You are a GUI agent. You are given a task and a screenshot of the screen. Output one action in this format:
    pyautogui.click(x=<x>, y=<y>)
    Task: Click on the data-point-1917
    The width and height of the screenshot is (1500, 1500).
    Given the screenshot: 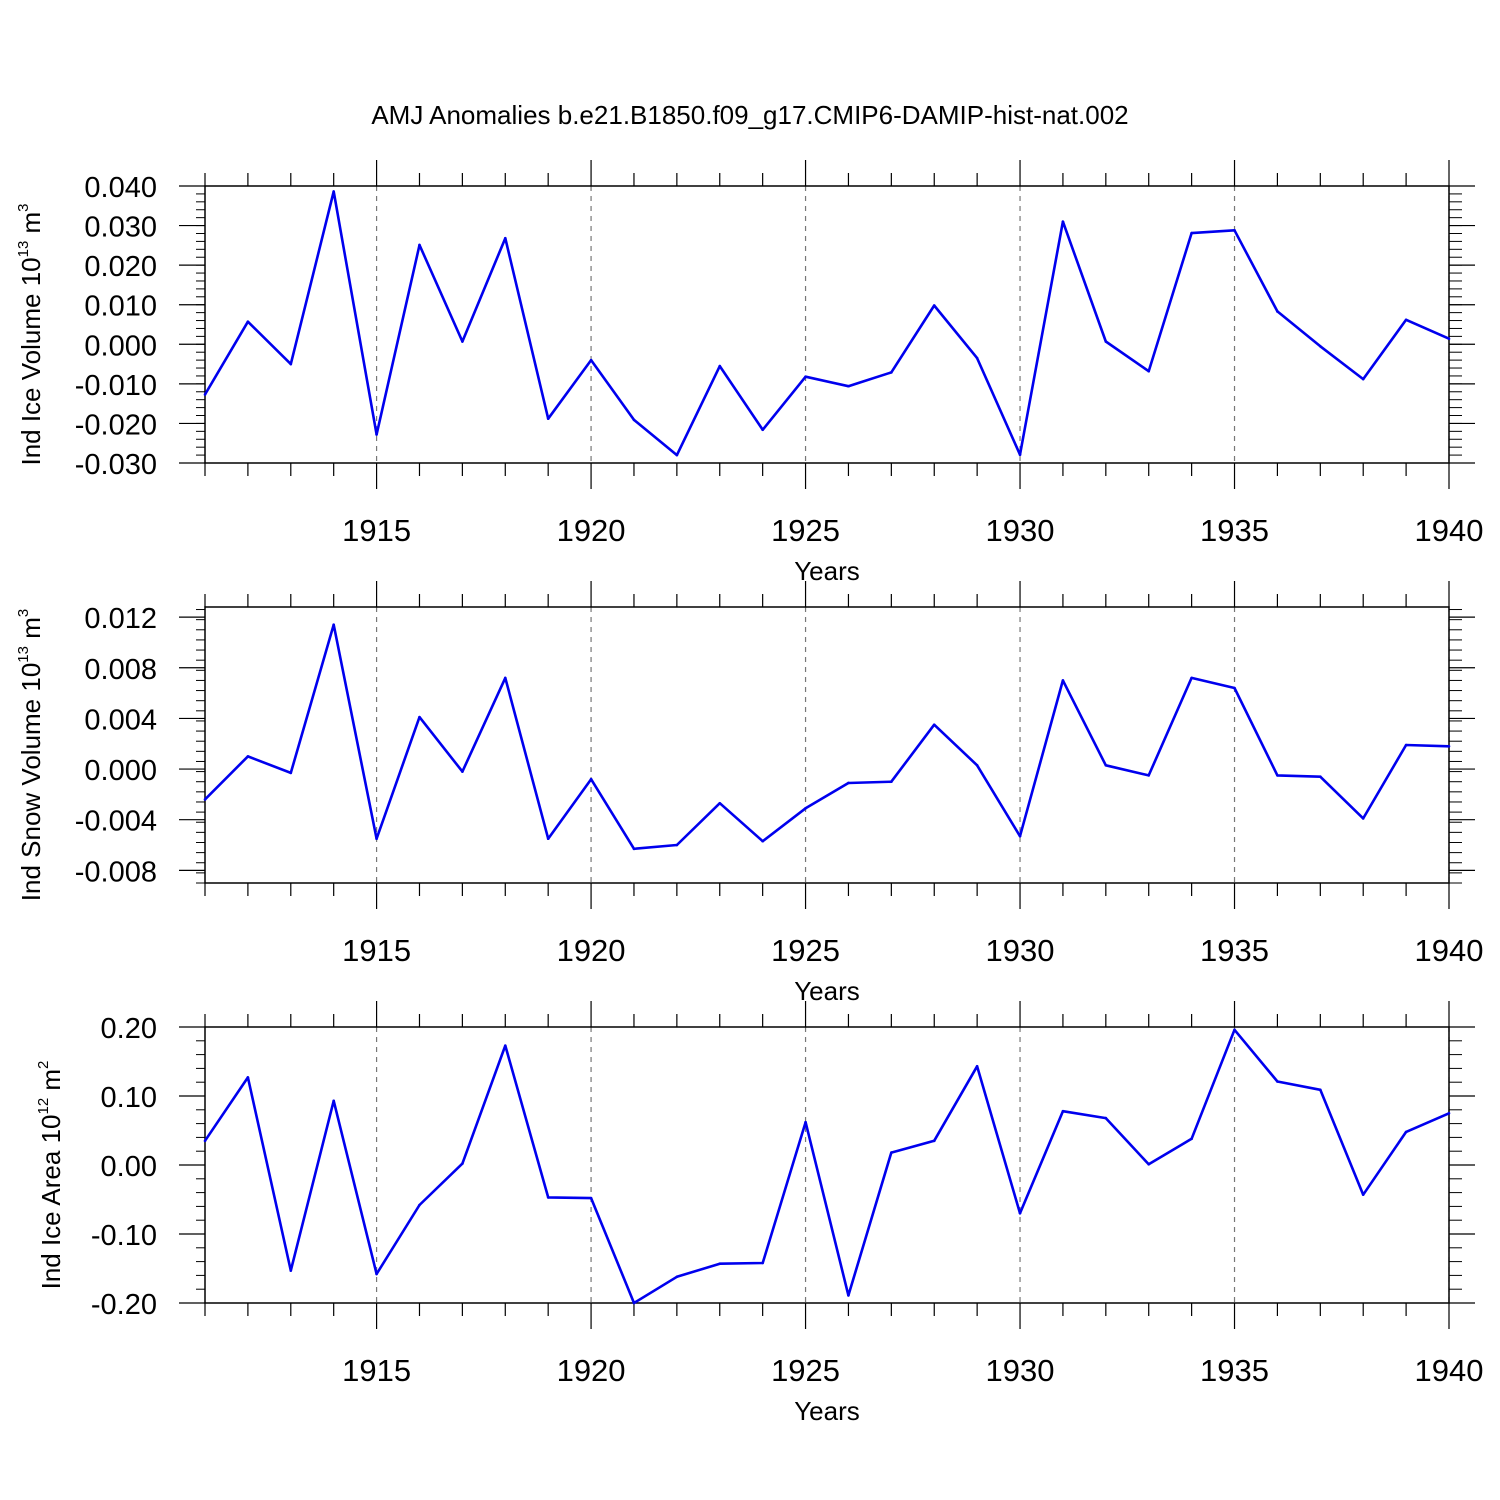 What is the action you would take?
    pyautogui.click(x=462, y=341)
    